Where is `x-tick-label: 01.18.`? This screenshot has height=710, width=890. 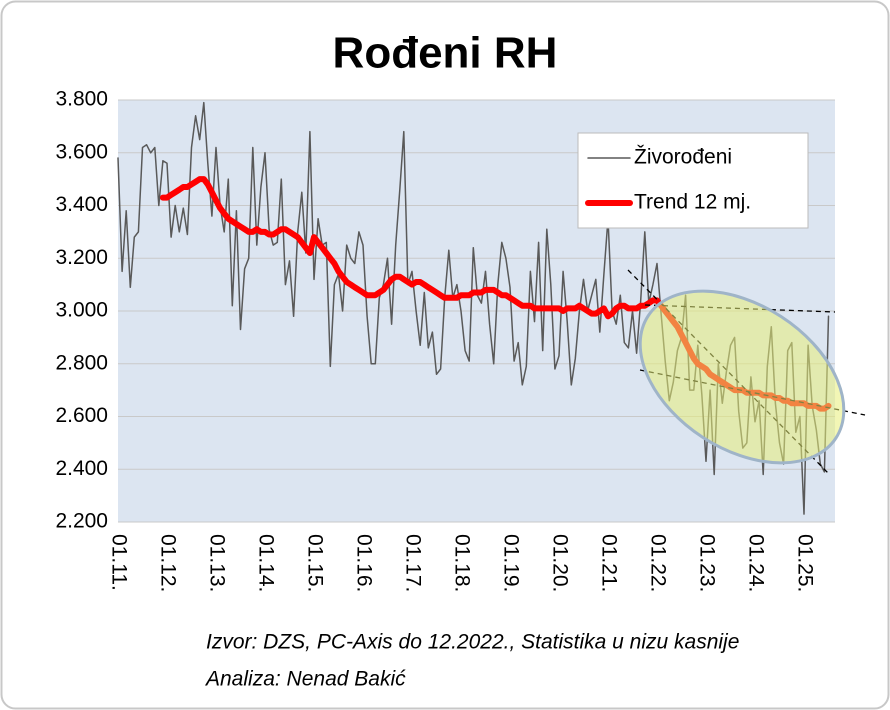
x-tick-label: 01.18. is located at coordinates (461, 563).